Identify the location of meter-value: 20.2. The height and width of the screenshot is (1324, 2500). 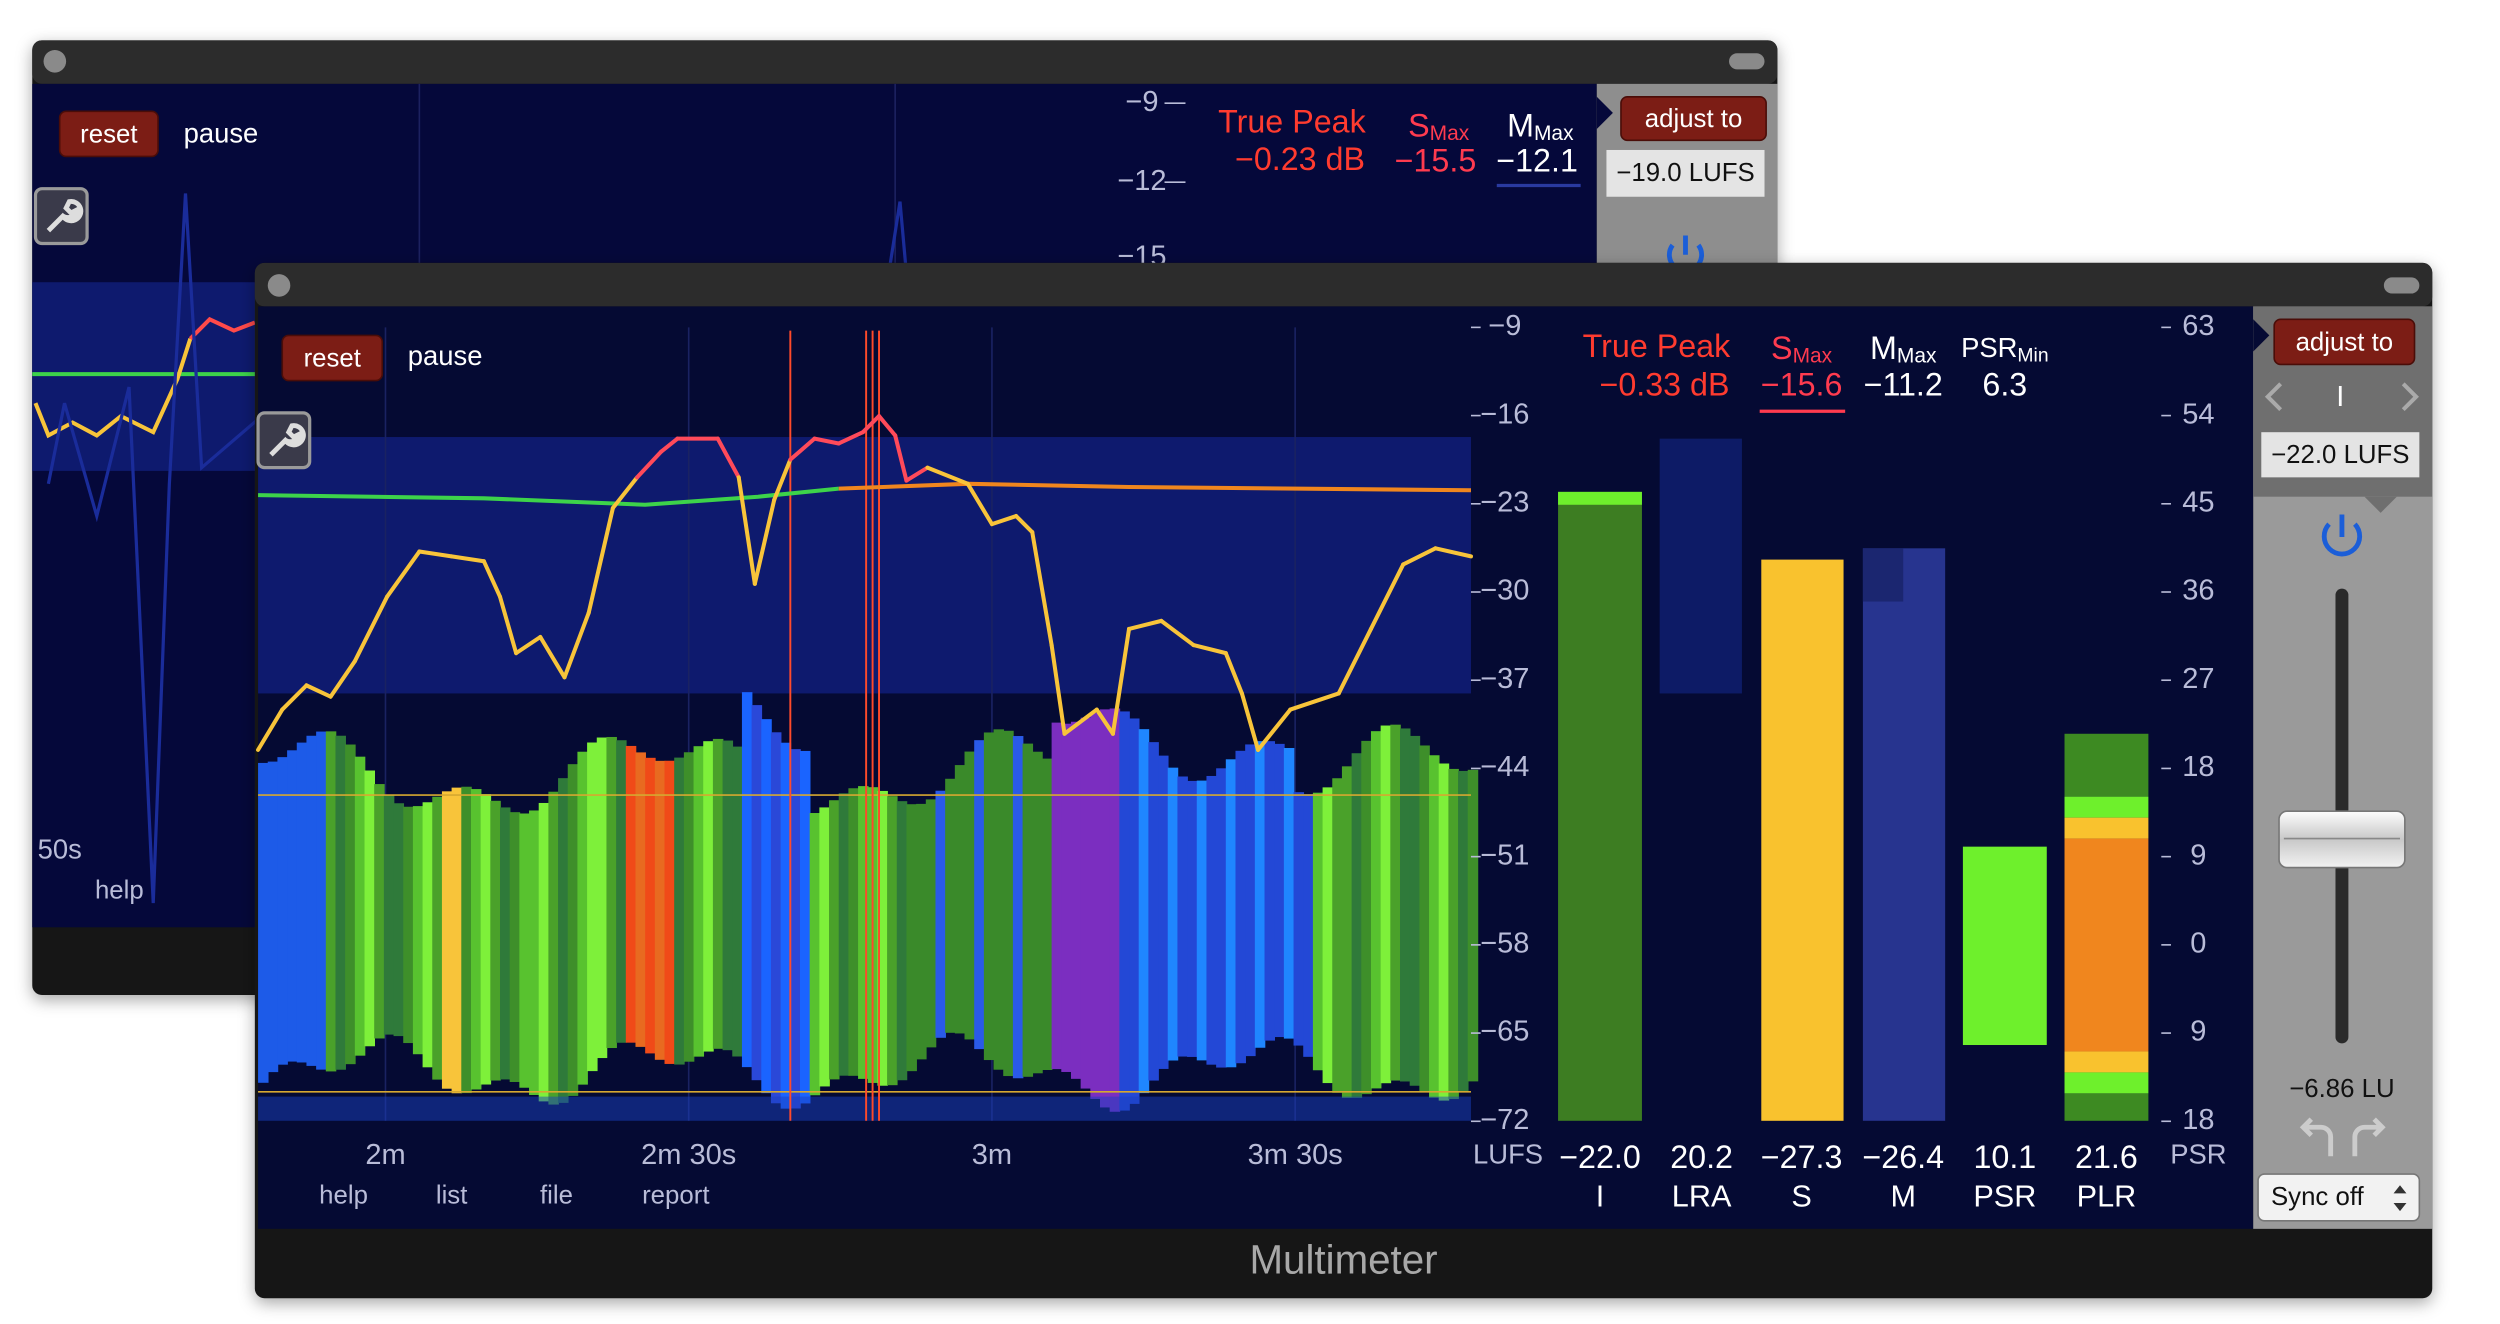
(1701, 1157).